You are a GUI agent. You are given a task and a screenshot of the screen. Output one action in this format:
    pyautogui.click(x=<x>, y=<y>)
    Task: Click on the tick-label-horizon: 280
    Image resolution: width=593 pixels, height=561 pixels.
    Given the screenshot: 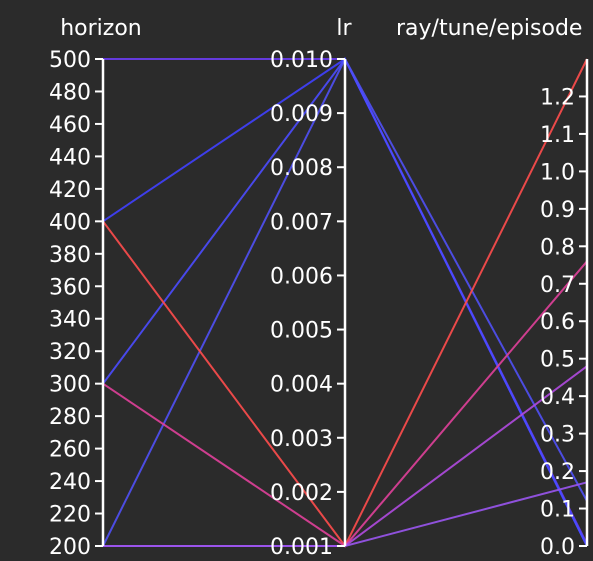 What is the action you would take?
    pyautogui.click(x=70, y=417)
    